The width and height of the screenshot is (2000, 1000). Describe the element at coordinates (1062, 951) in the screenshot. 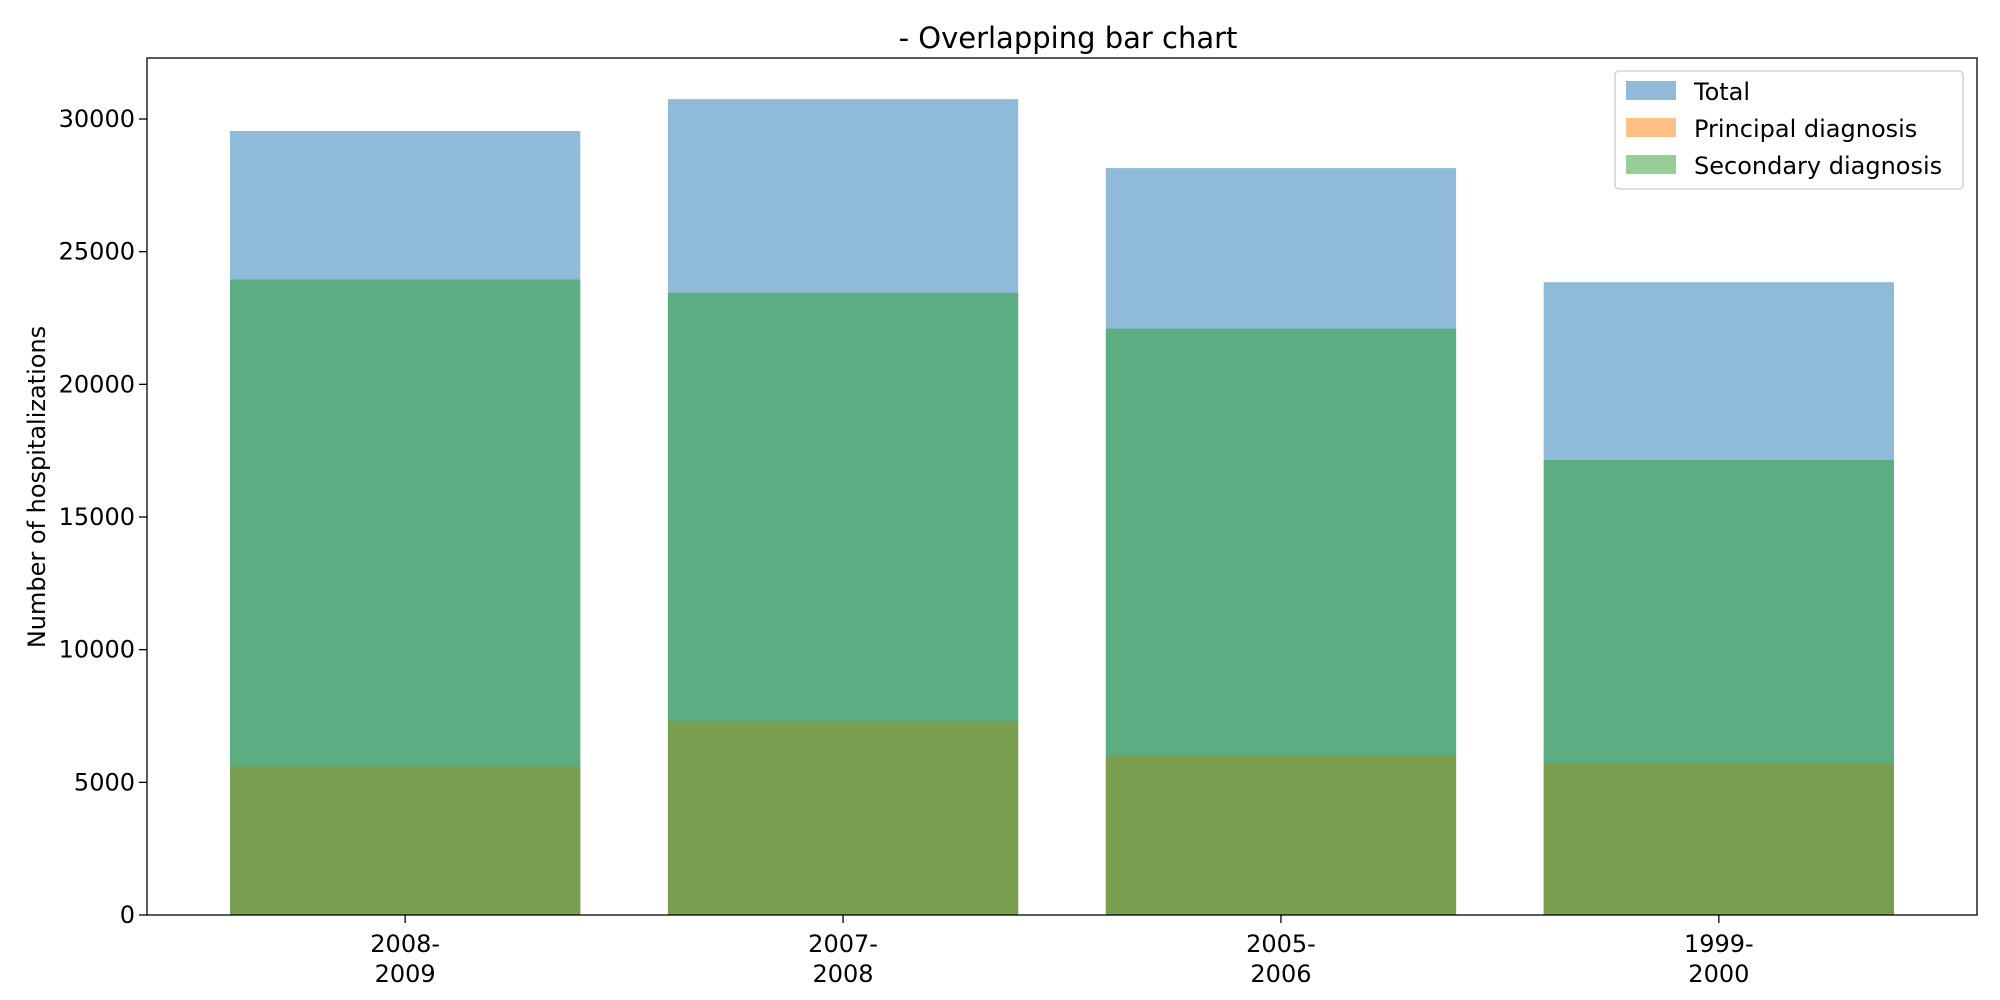

I see `x-axis-ticks: 2008-2009 2007-2008 2005-2006 1999-2000` at that location.